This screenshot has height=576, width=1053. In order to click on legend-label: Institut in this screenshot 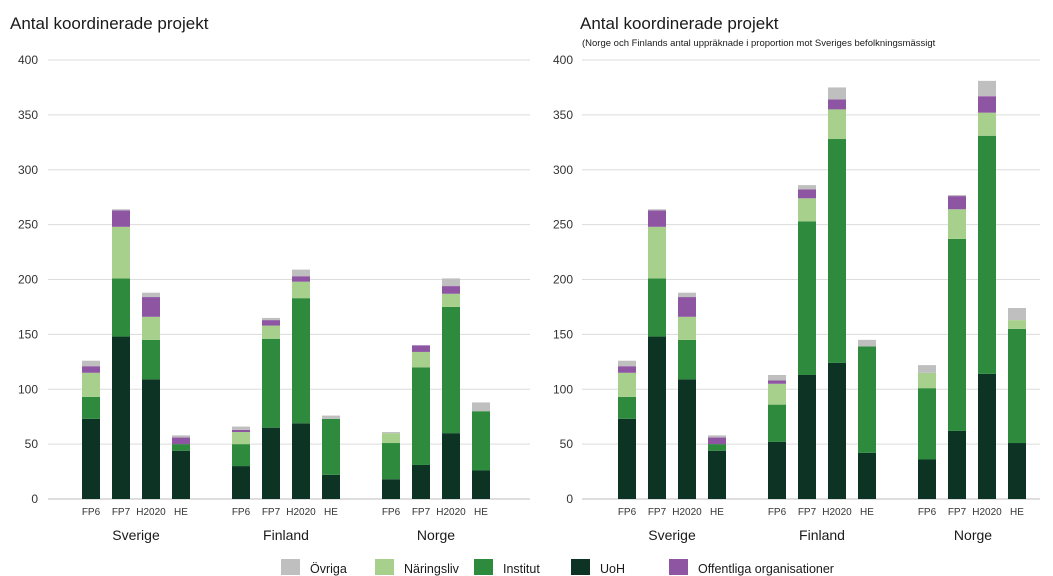, I will do `click(521, 569)`.